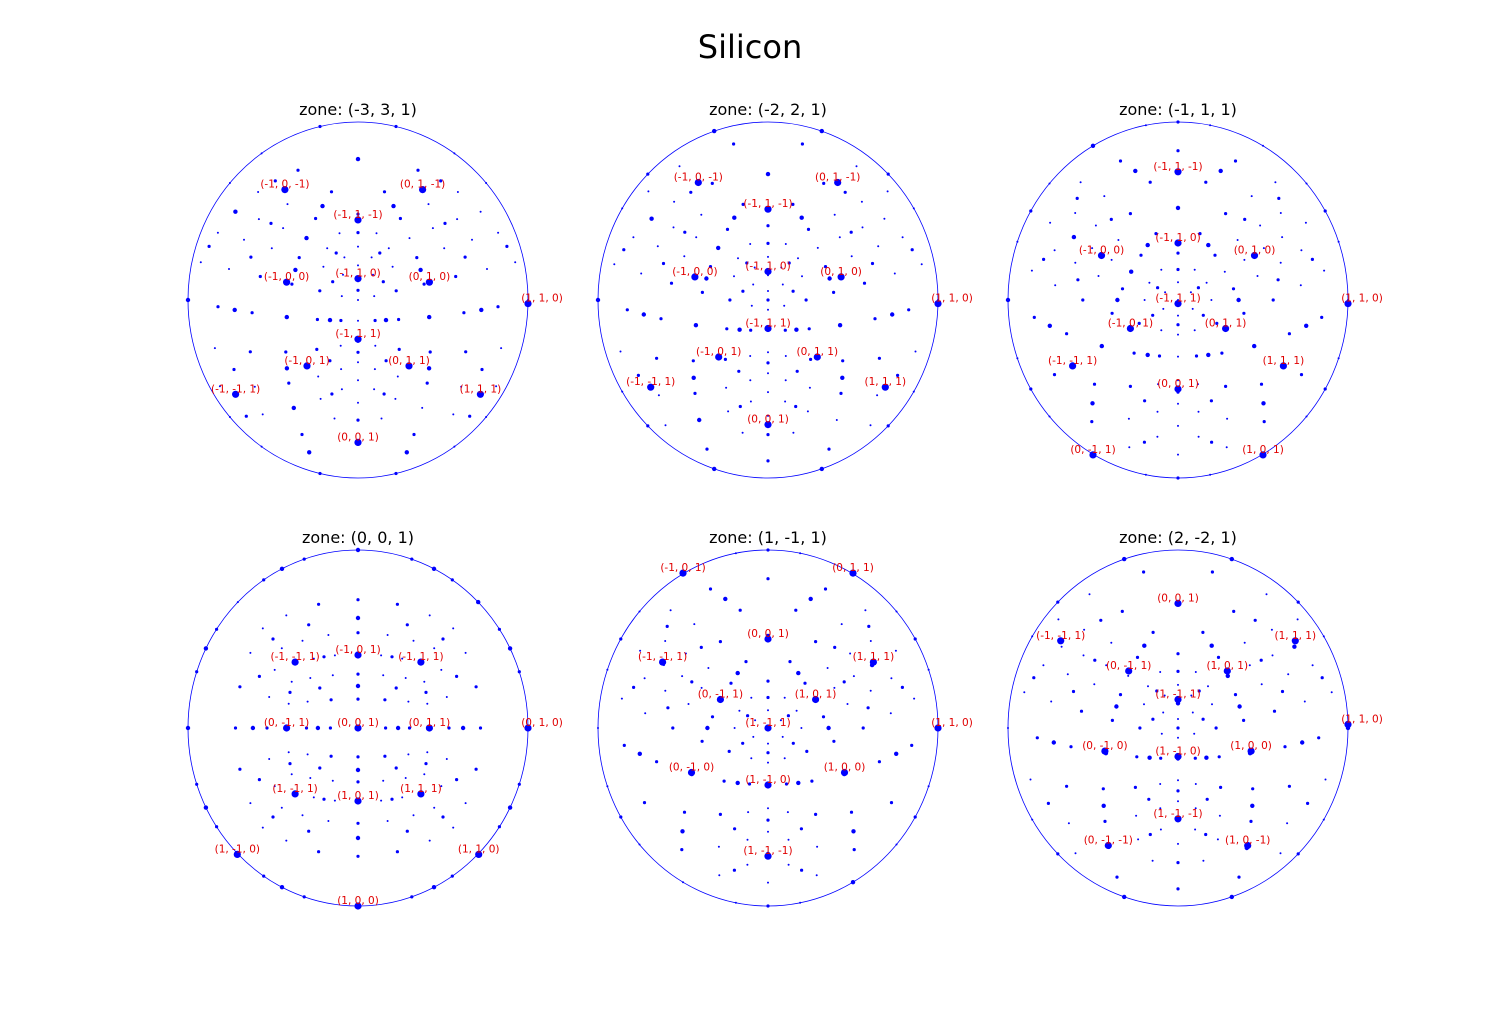 The image size is (1500, 1019). Describe the element at coordinates (952, 723) in the screenshot. I see `pole-label: (1, 1, 0)` at that location.